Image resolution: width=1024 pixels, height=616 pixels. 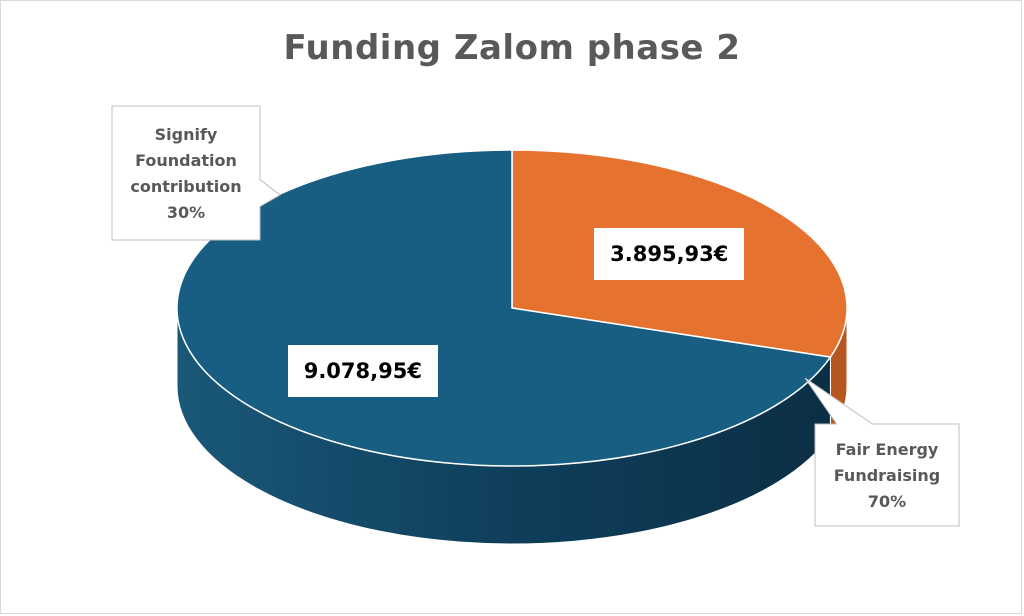 I want to click on callout-label-line-1-0: Fair Energy, so click(x=887, y=449).